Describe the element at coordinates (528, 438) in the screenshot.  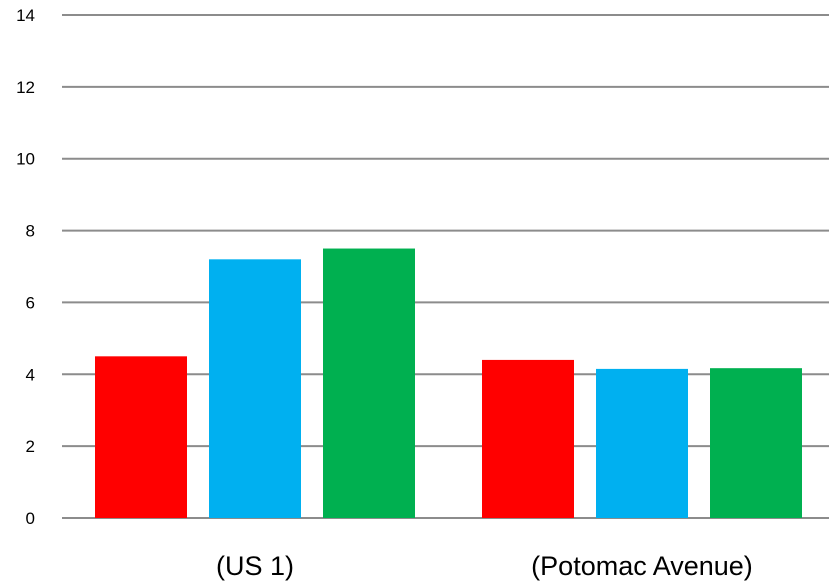
I see `bar-cat1-series0` at that location.